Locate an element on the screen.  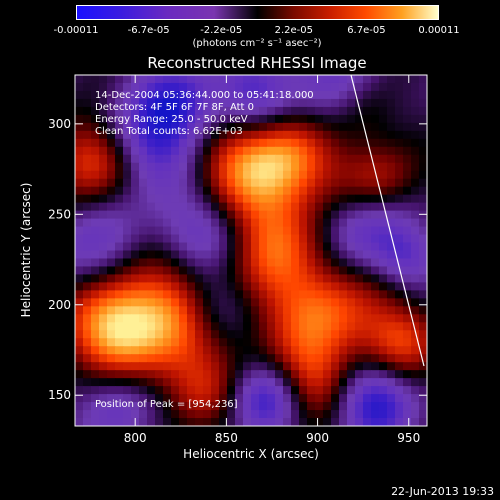
annotation-clean: Clean Total counts: 6.62E+03 is located at coordinates (169, 131).